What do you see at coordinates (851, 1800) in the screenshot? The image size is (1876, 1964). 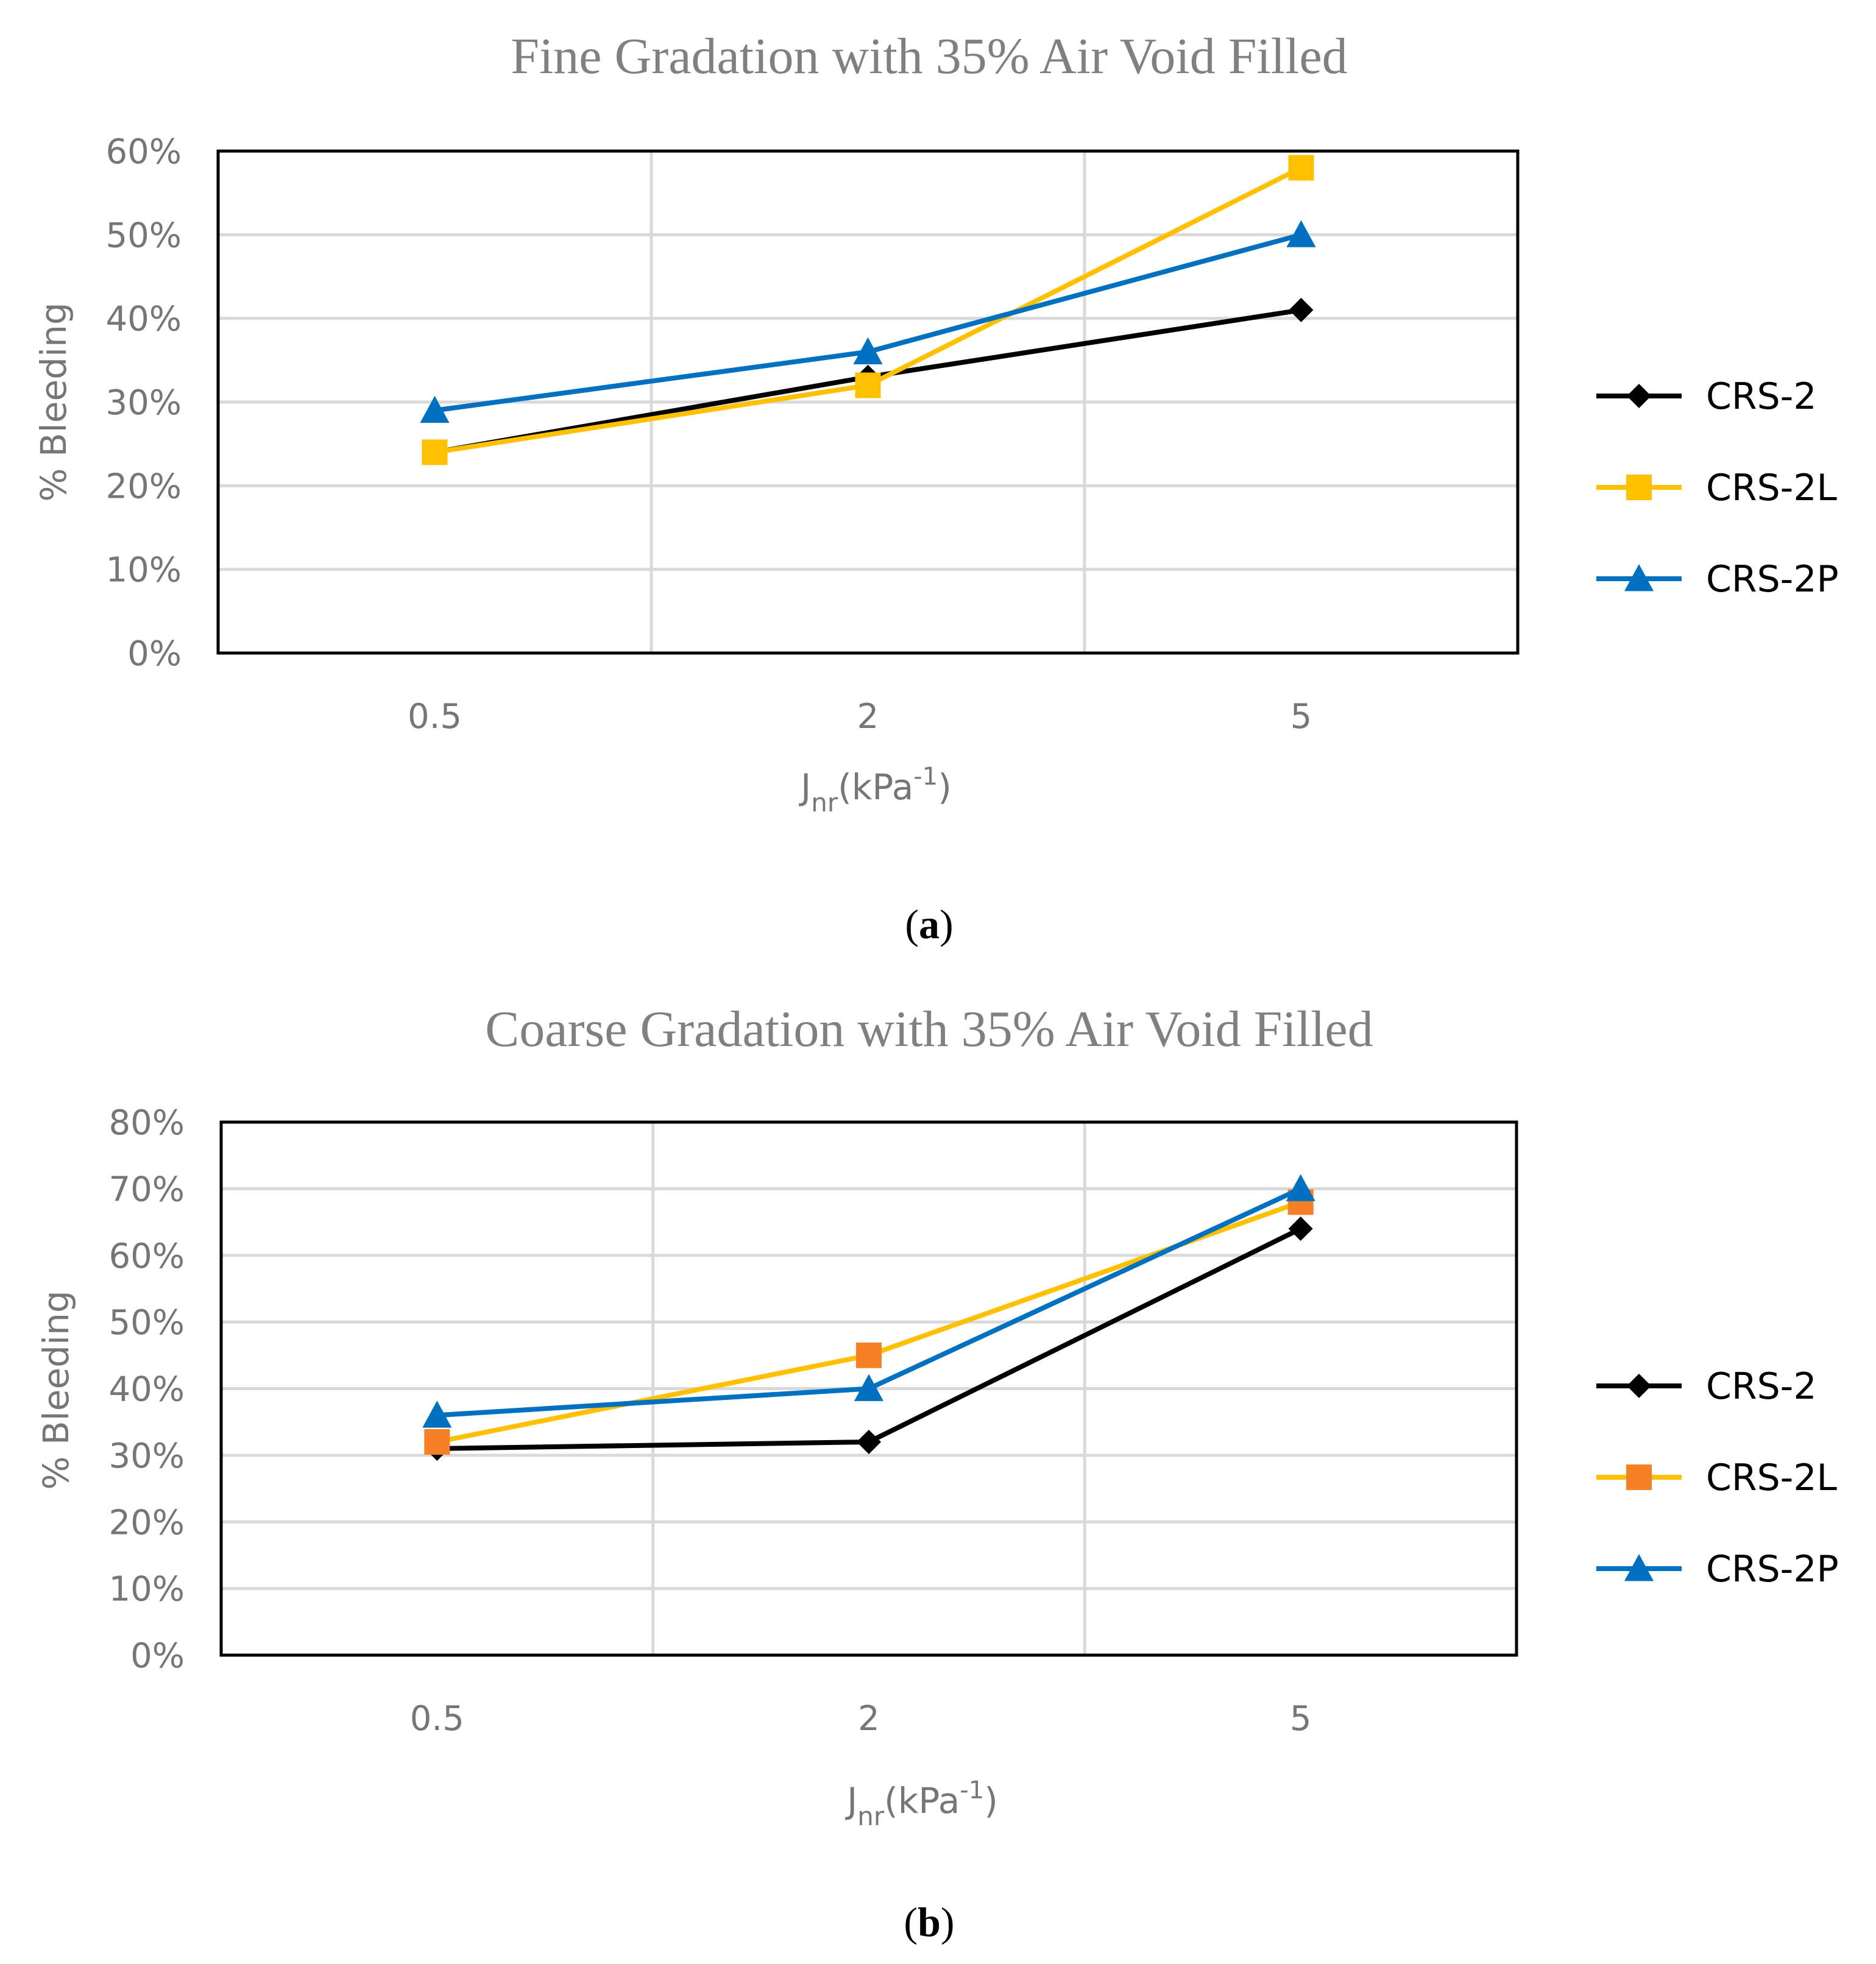 I see `chart-b-x-label-main: J` at bounding box center [851, 1800].